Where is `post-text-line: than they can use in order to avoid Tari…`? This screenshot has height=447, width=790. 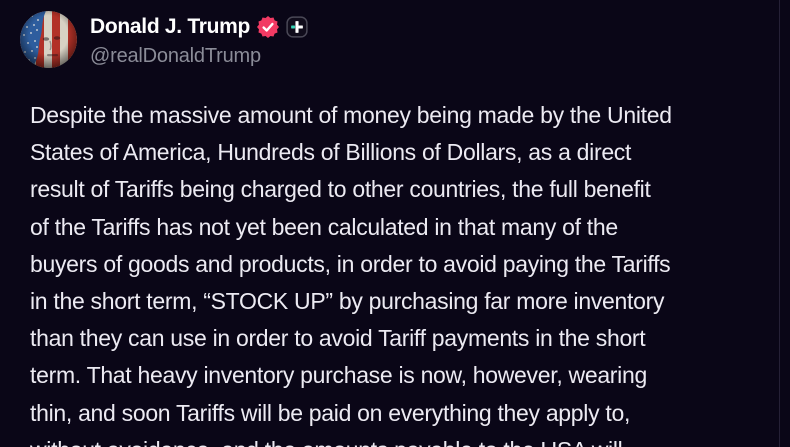
post-text-line: than they can use in order to avoid Tari… is located at coordinates (338, 338).